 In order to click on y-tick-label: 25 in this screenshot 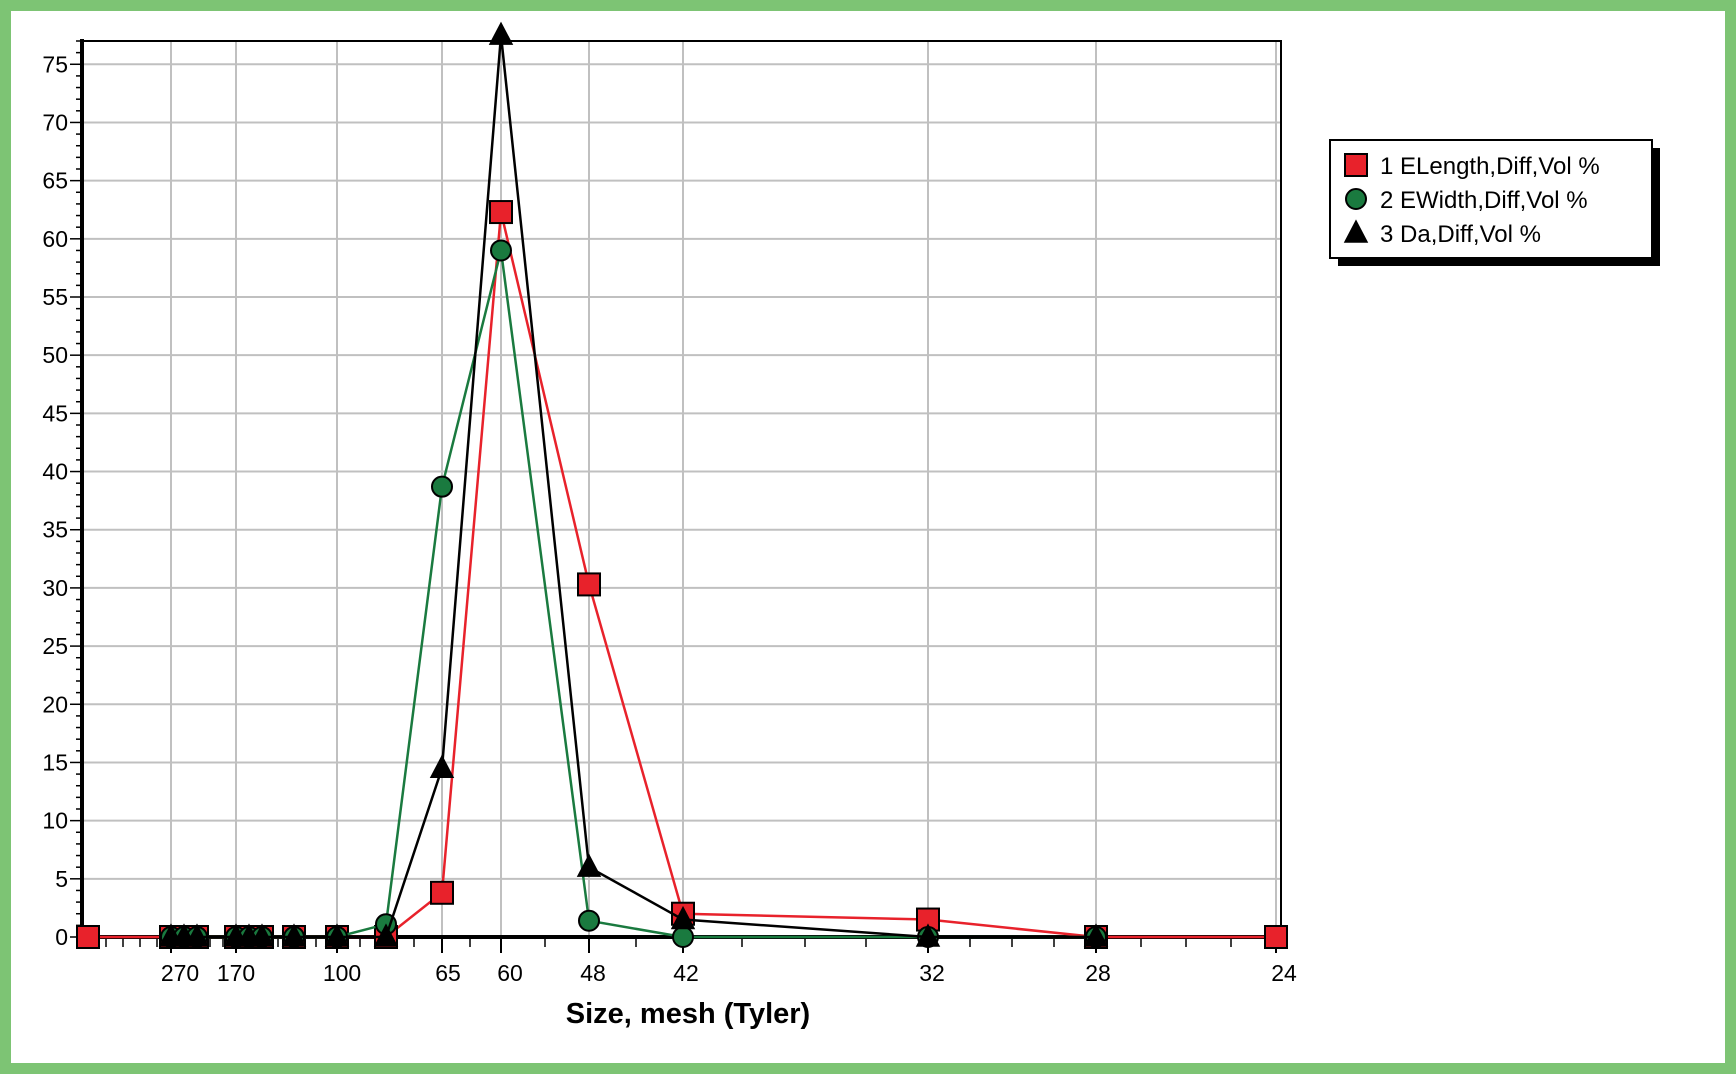, I will do `click(55, 646)`.